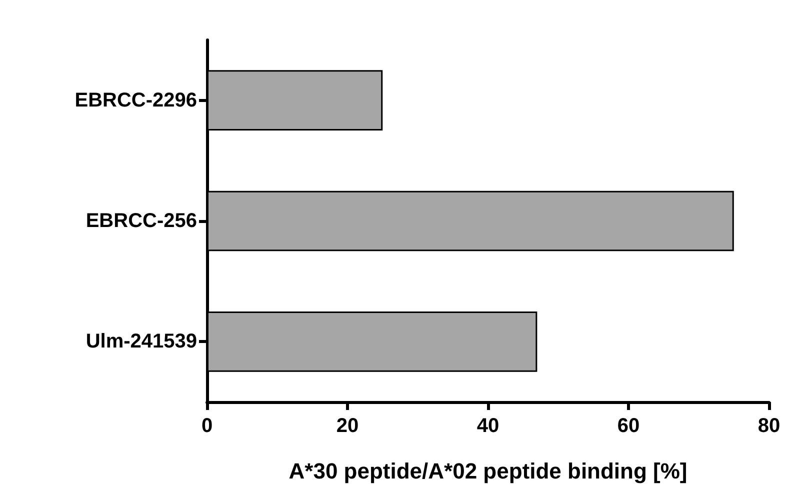 This screenshot has height=498, width=791. Describe the element at coordinates (135, 100) in the screenshot. I see `y-tick-label: EBRCC-2296` at that location.